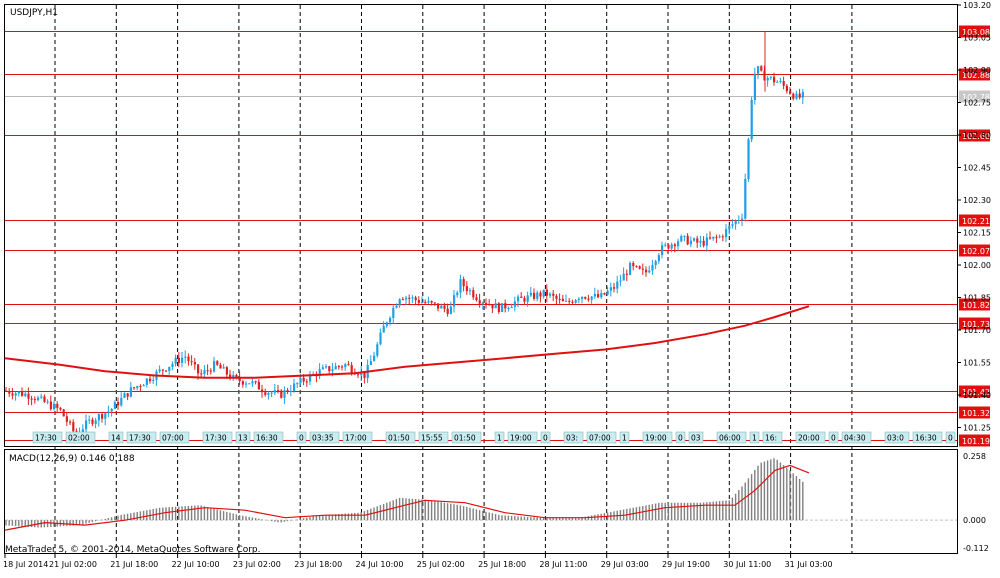 The image size is (1000, 578). Describe the element at coordinates (267, 438) in the screenshot. I see `event-label: 16:30` at that location.